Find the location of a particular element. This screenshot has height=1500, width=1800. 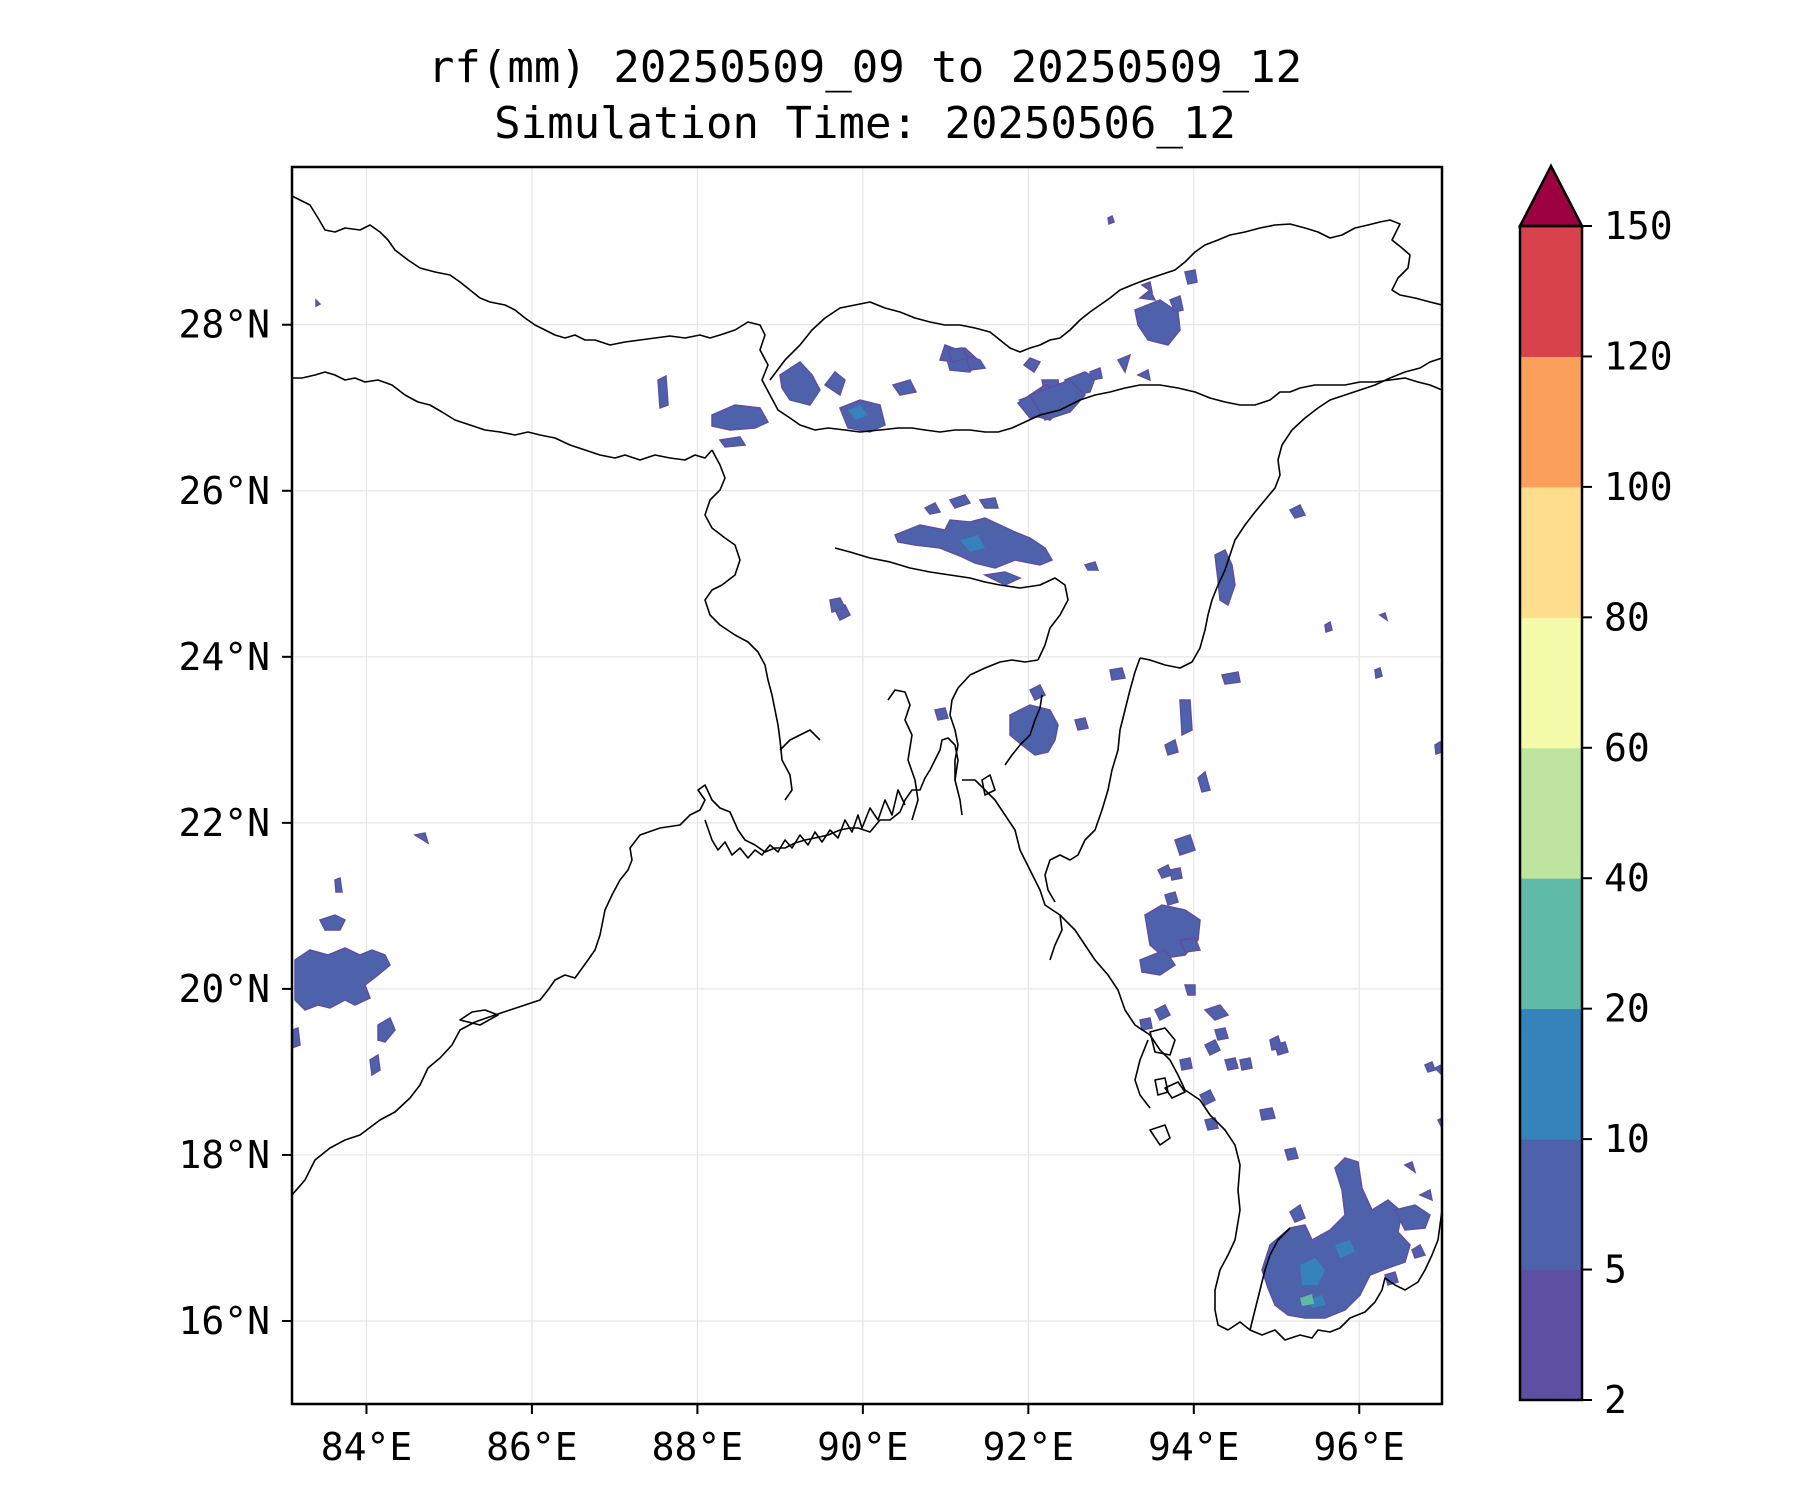

colorbar-tick-label: 20 is located at coordinates (1627, 1009).